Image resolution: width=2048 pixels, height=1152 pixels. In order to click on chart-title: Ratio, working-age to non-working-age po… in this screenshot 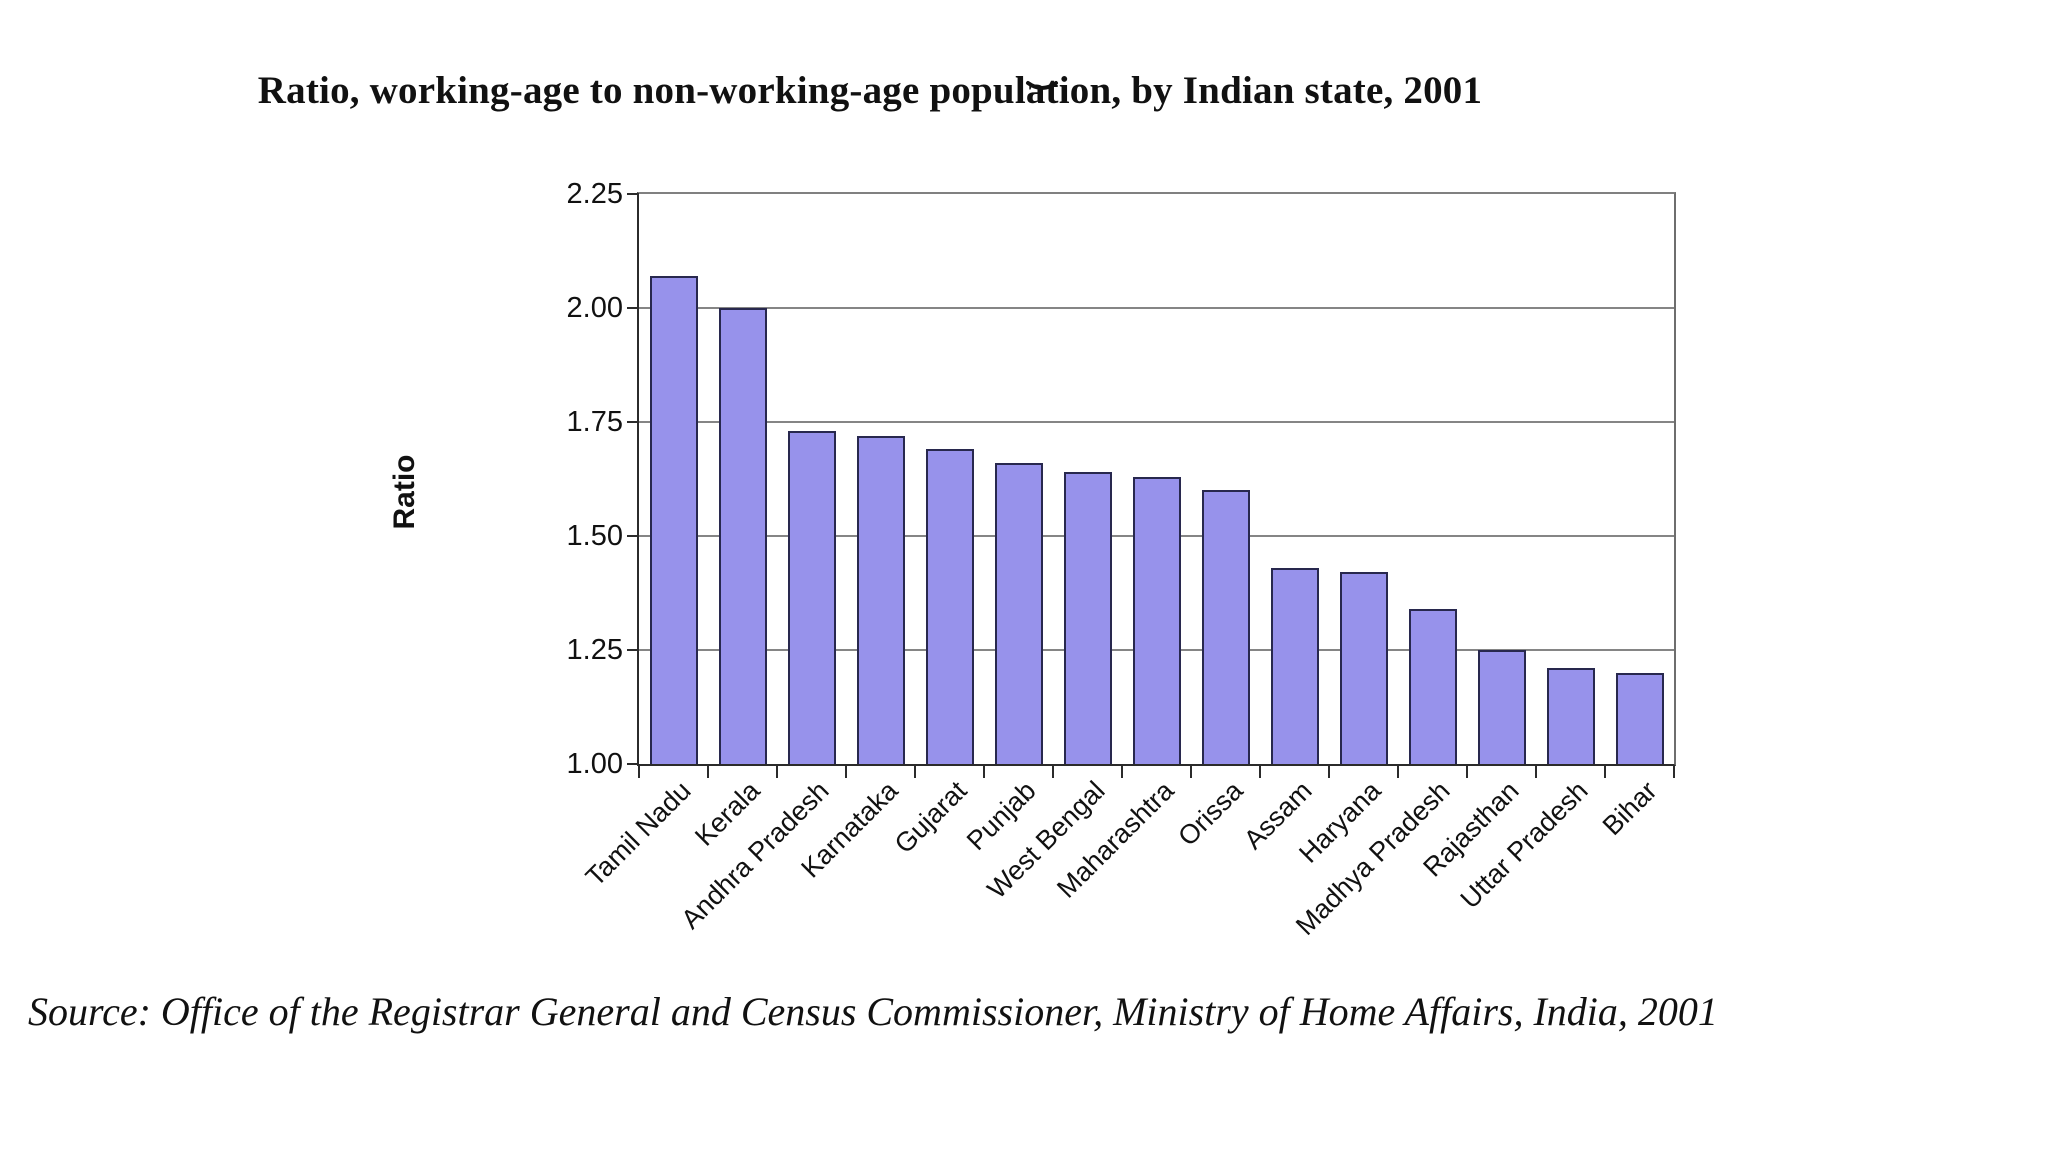, I will do `click(870, 90)`.